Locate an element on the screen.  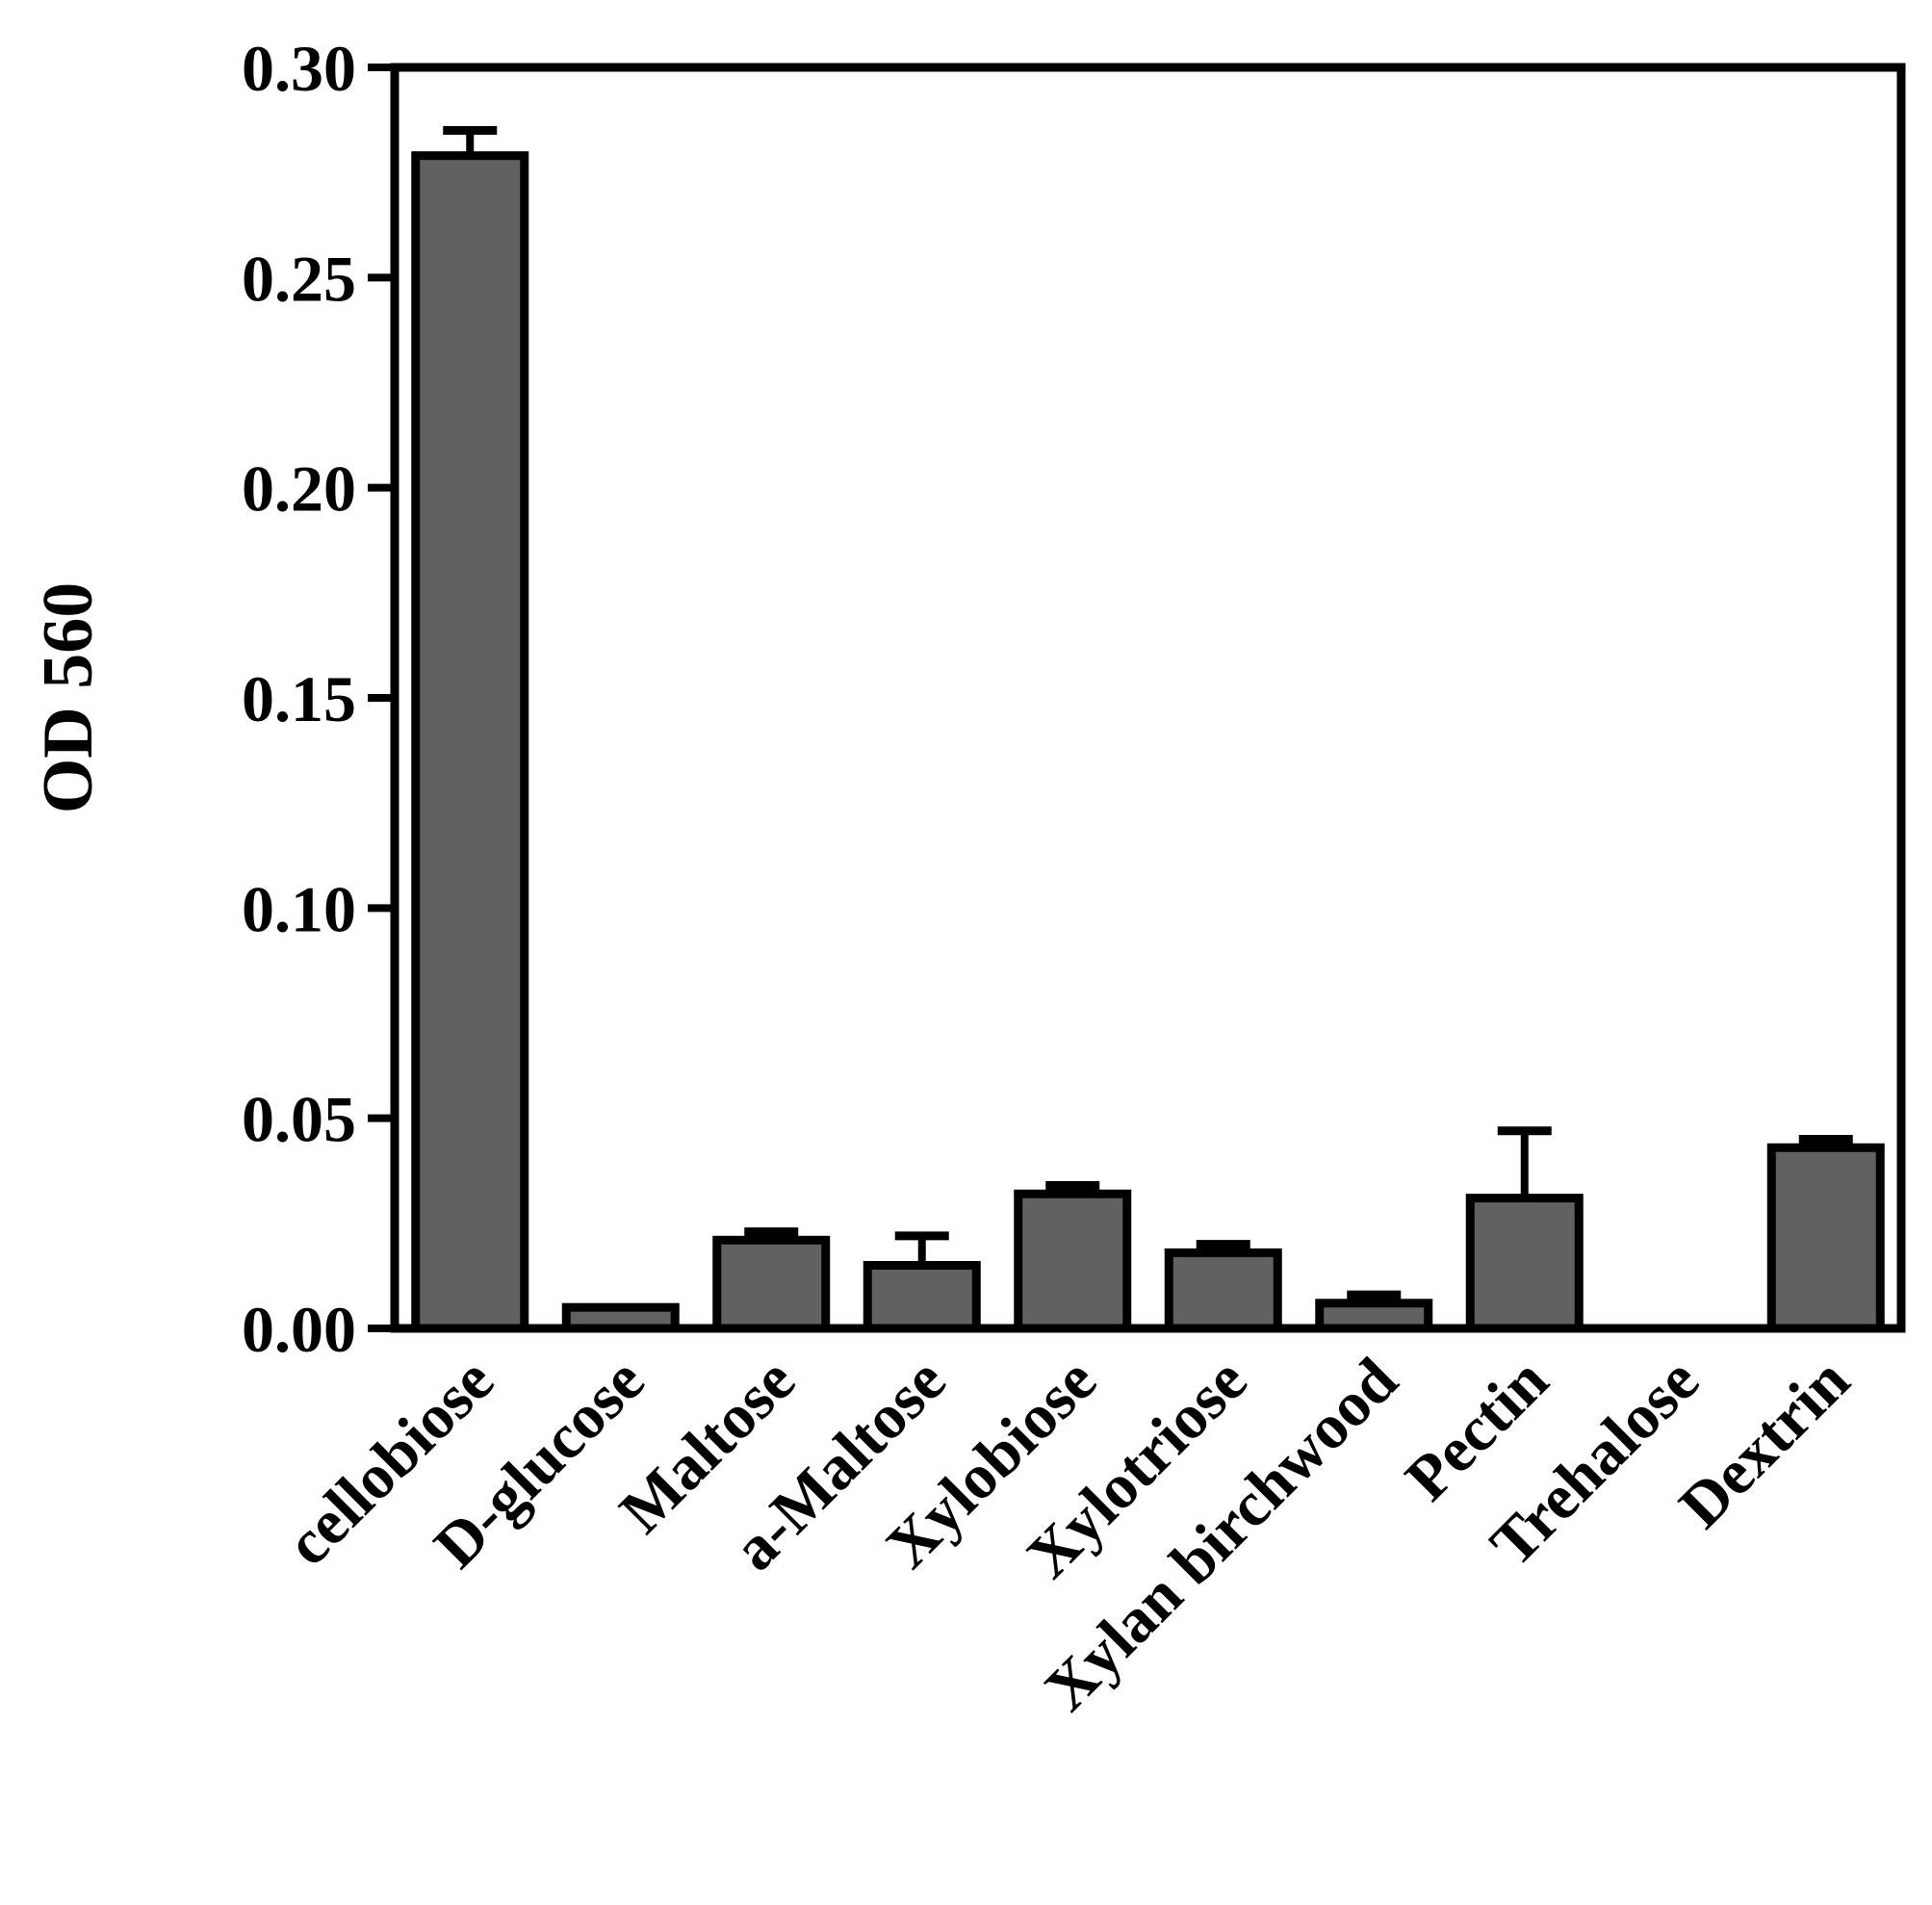
y-tick-label: 0.15 is located at coordinates (299, 698).